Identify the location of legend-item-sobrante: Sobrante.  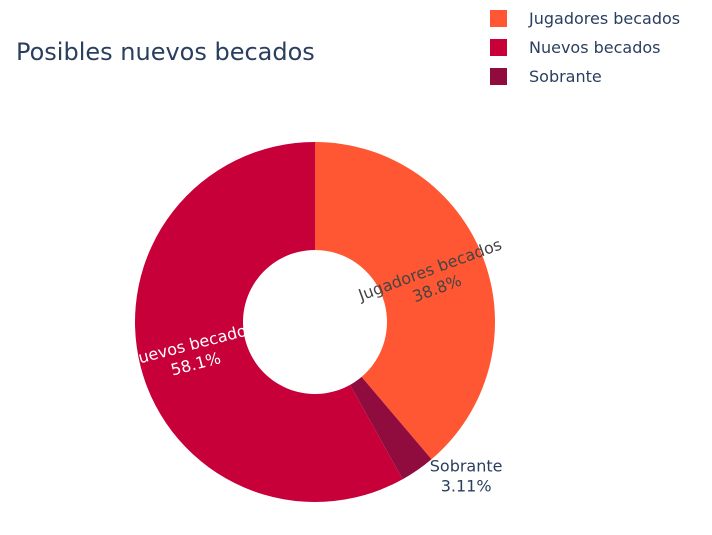
(546, 76).